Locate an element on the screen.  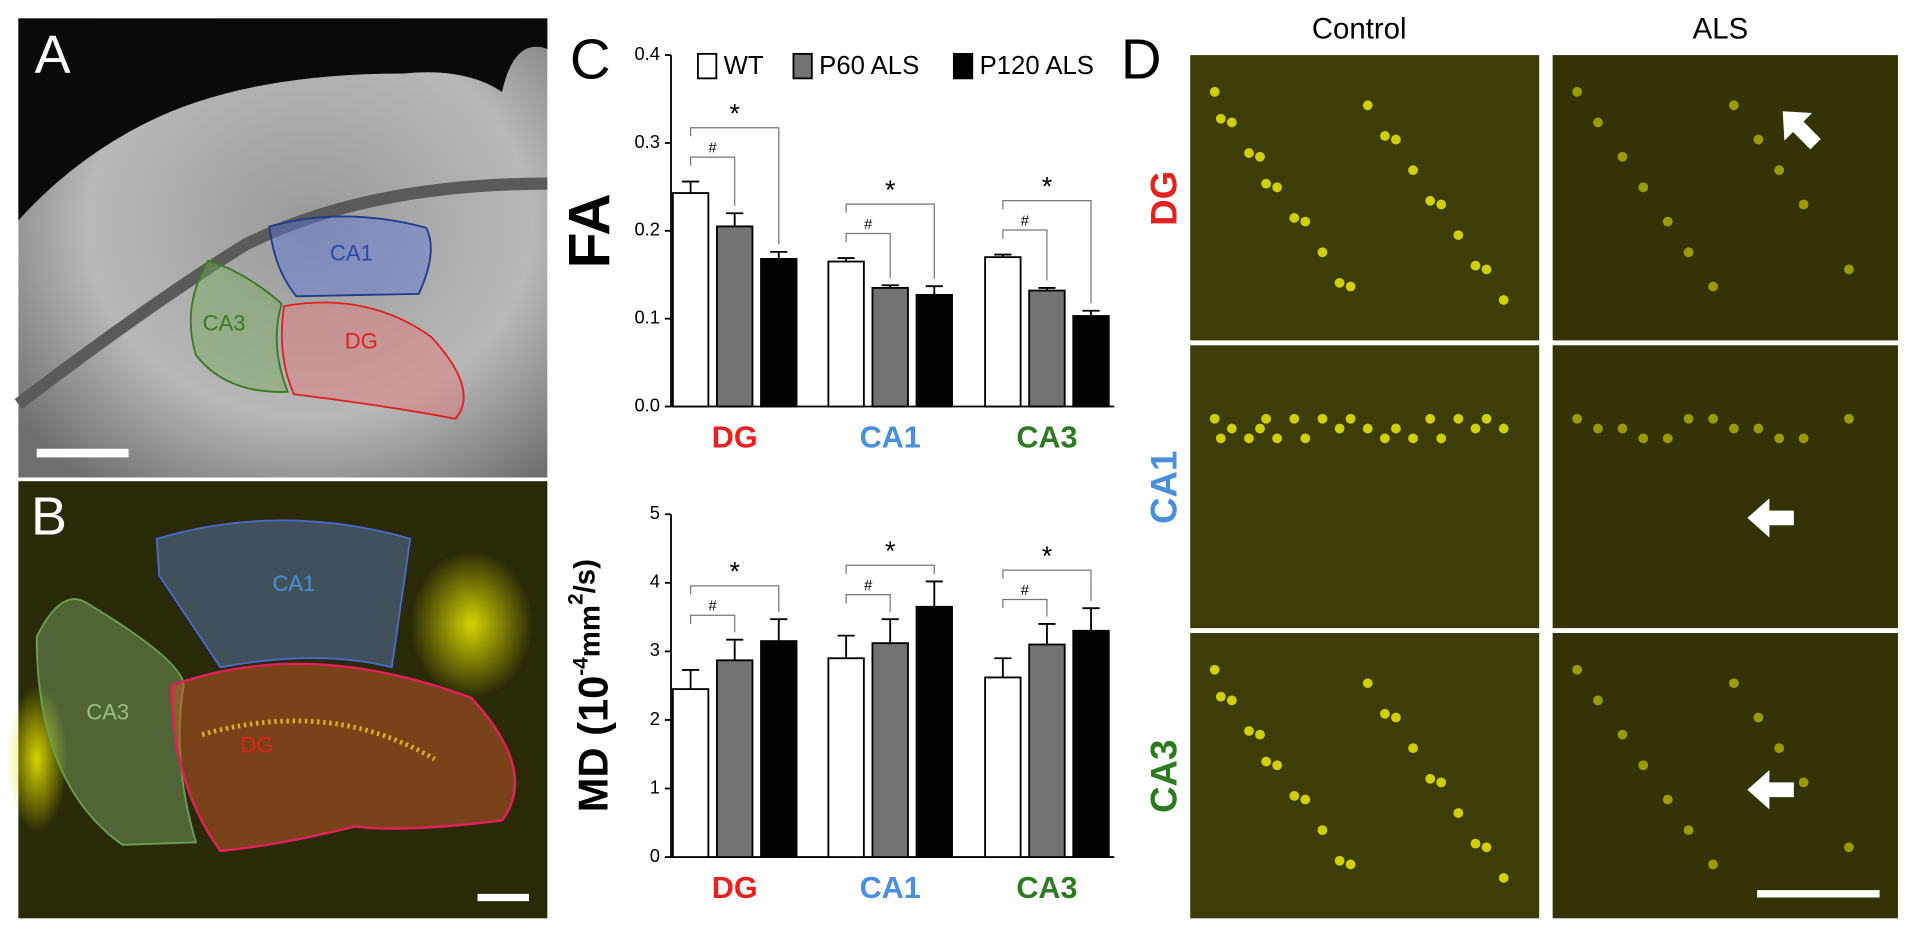
x-tick-label: DG is located at coordinates (735, 888).